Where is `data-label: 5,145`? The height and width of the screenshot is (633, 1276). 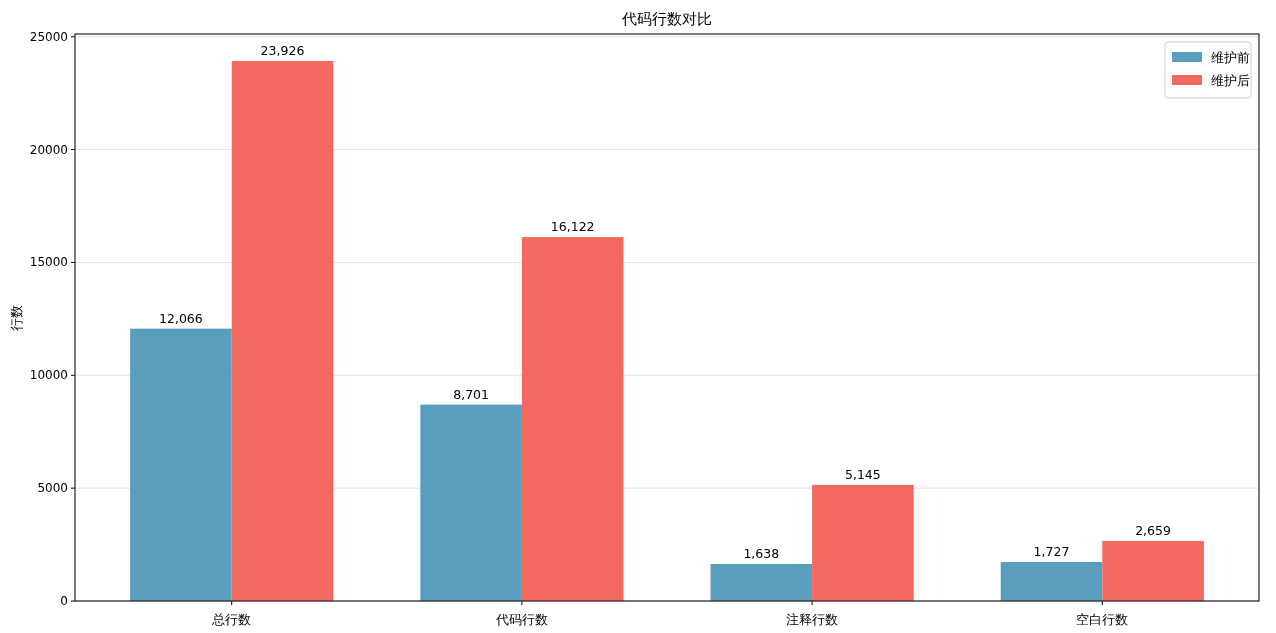
data-label: 5,145 is located at coordinates (862, 474).